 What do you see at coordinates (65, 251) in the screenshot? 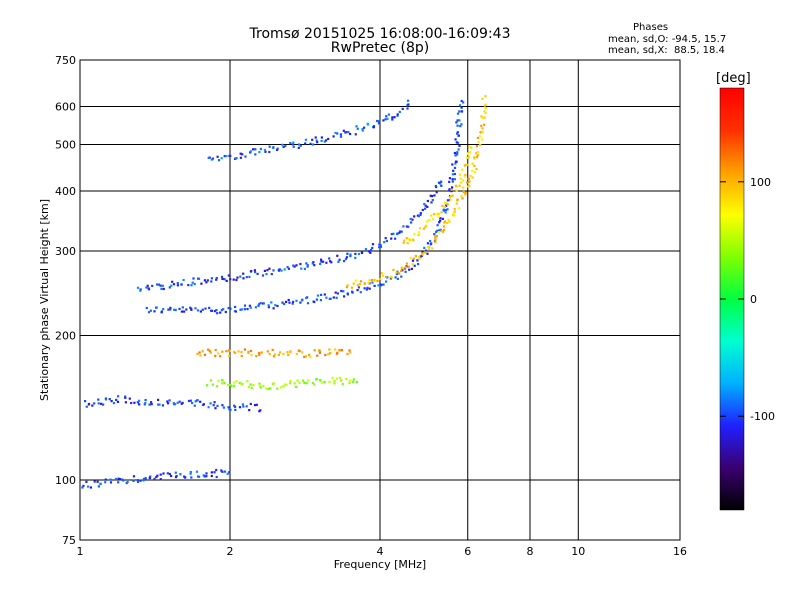
I see `y-tick-label: 300` at bounding box center [65, 251].